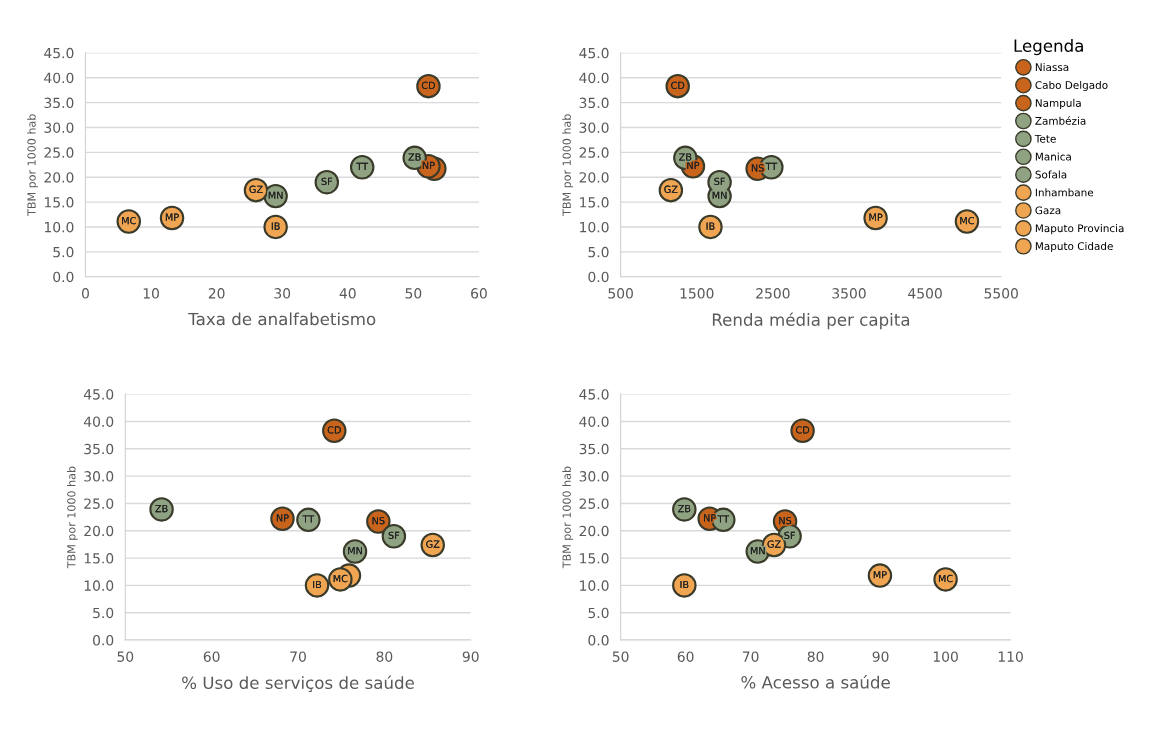  What do you see at coordinates (945, 656) in the screenshot?
I see `x-tick-label: 100` at bounding box center [945, 656].